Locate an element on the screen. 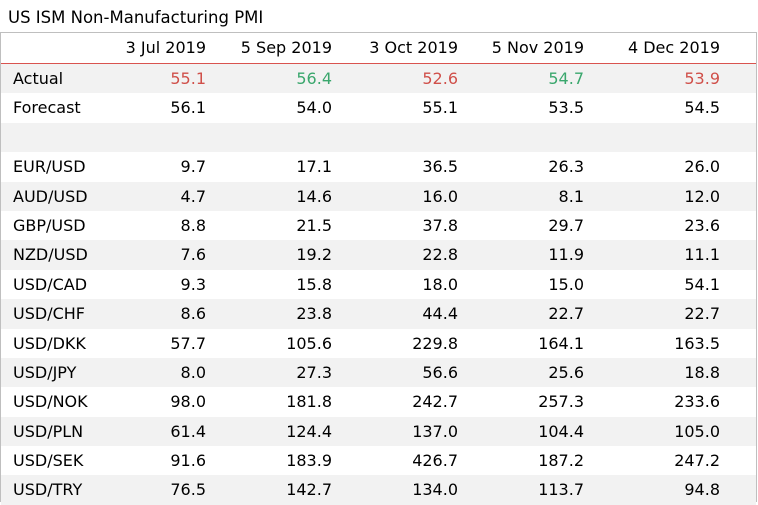 This screenshot has height=505, width=758. pair-value: 29.7 is located at coordinates (566, 225).